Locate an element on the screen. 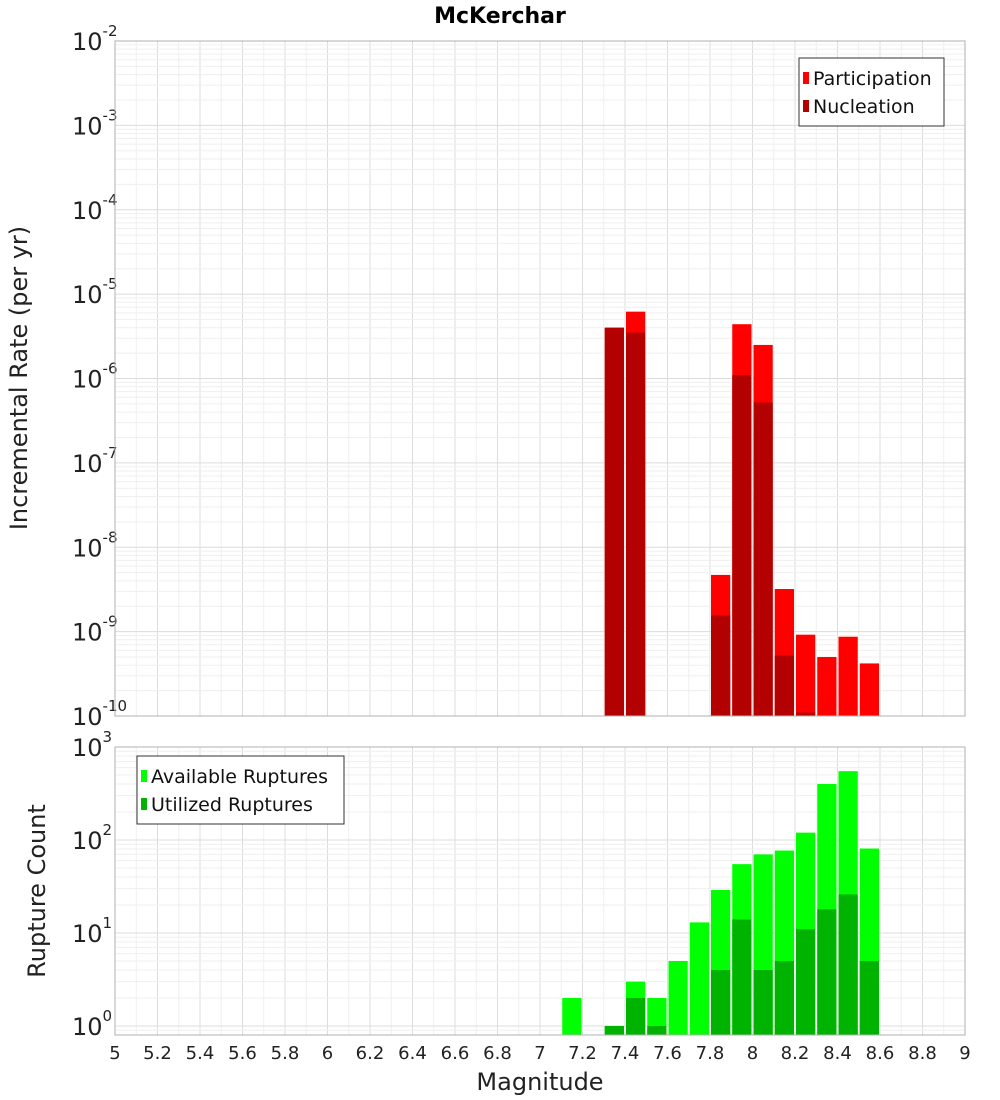 Image resolution: width=1000 pixels, height=1100 pixels. bottom-legend: Available Ruptures Utilized Ruptures is located at coordinates (240, 790).